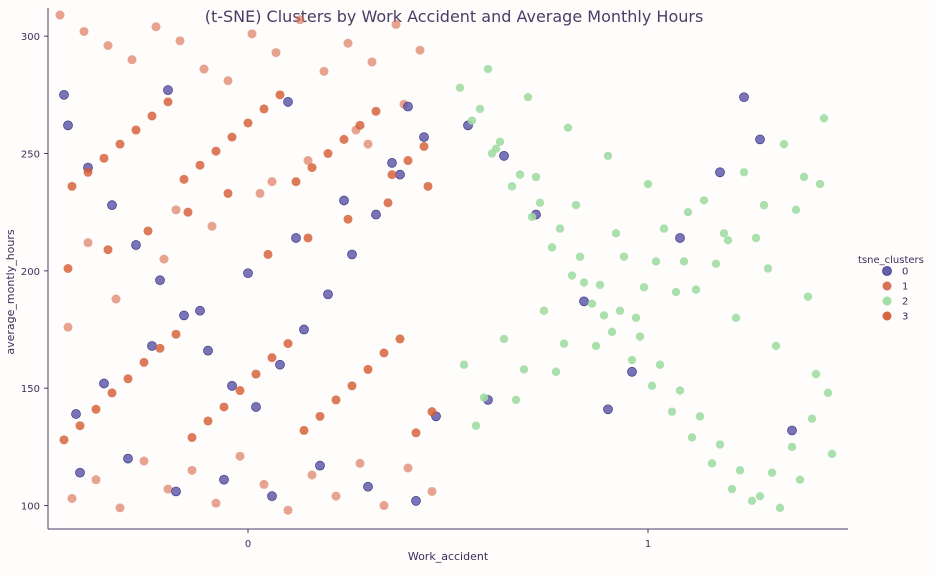 Image resolution: width=935 pixels, height=575 pixels. Describe the element at coordinates (895, 294) in the screenshot. I see `legend-items: 0 1 2 3` at that location.